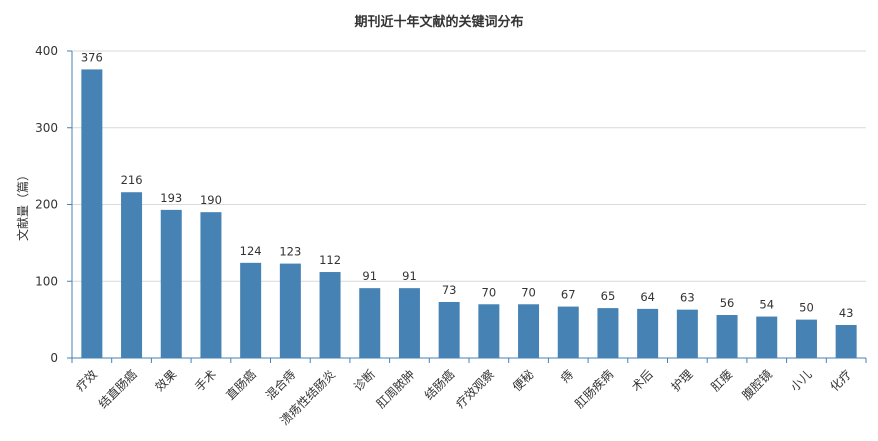  Describe the element at coordinates (205, 380) in the screenshot. I see `x-tick-label: 手术` at that location.